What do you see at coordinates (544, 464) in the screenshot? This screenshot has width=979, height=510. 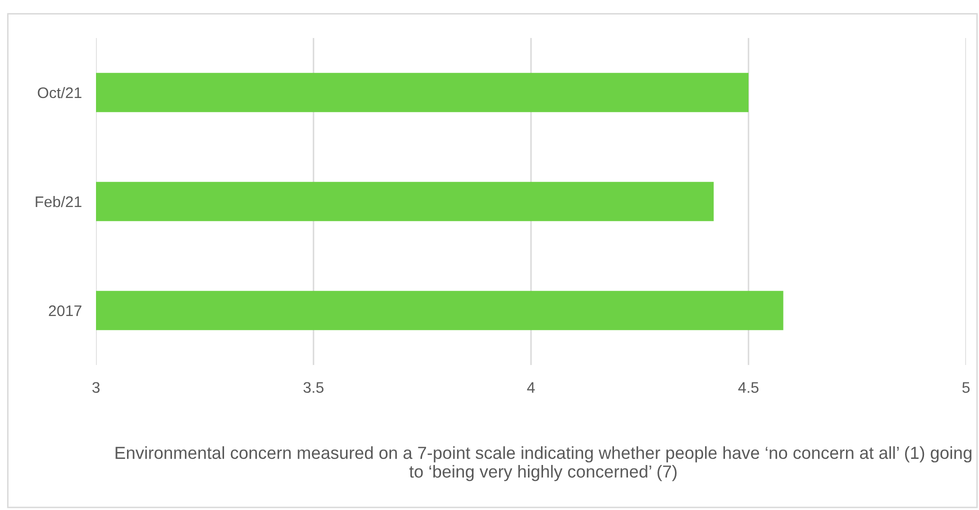 I see `x-axis-title: Environmental concern measured on a 7-point scale indicating whether people have ‘no concern at all’ (1) going to ‘being very highly concerned’ (7)` at bounding box center [544, 464].